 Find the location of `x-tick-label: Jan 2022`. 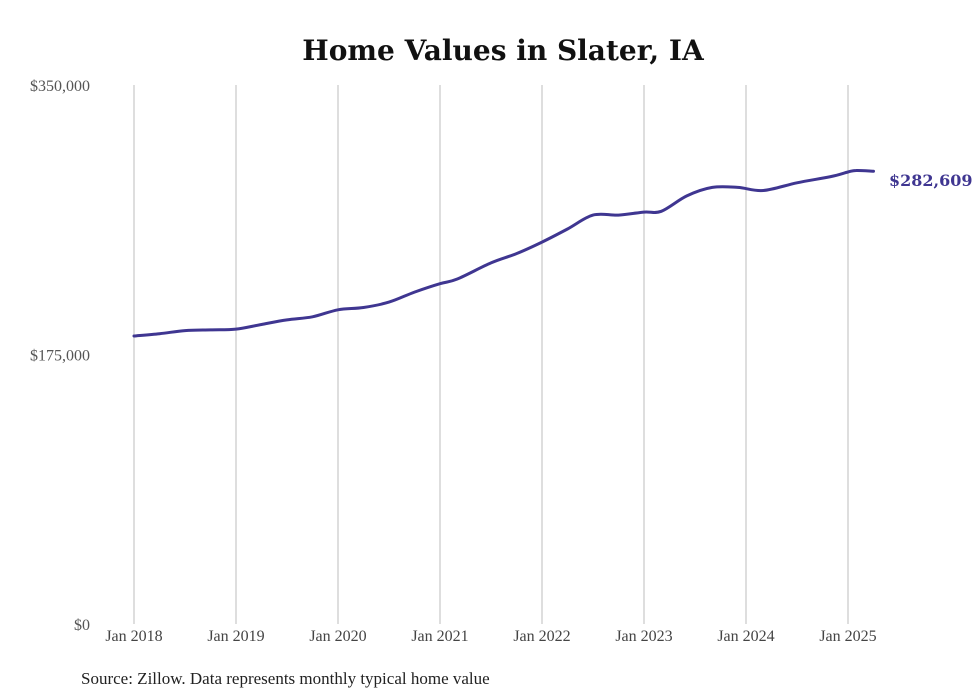

x-tick-label: Jan 2022 is located at coordinates (541, 636).